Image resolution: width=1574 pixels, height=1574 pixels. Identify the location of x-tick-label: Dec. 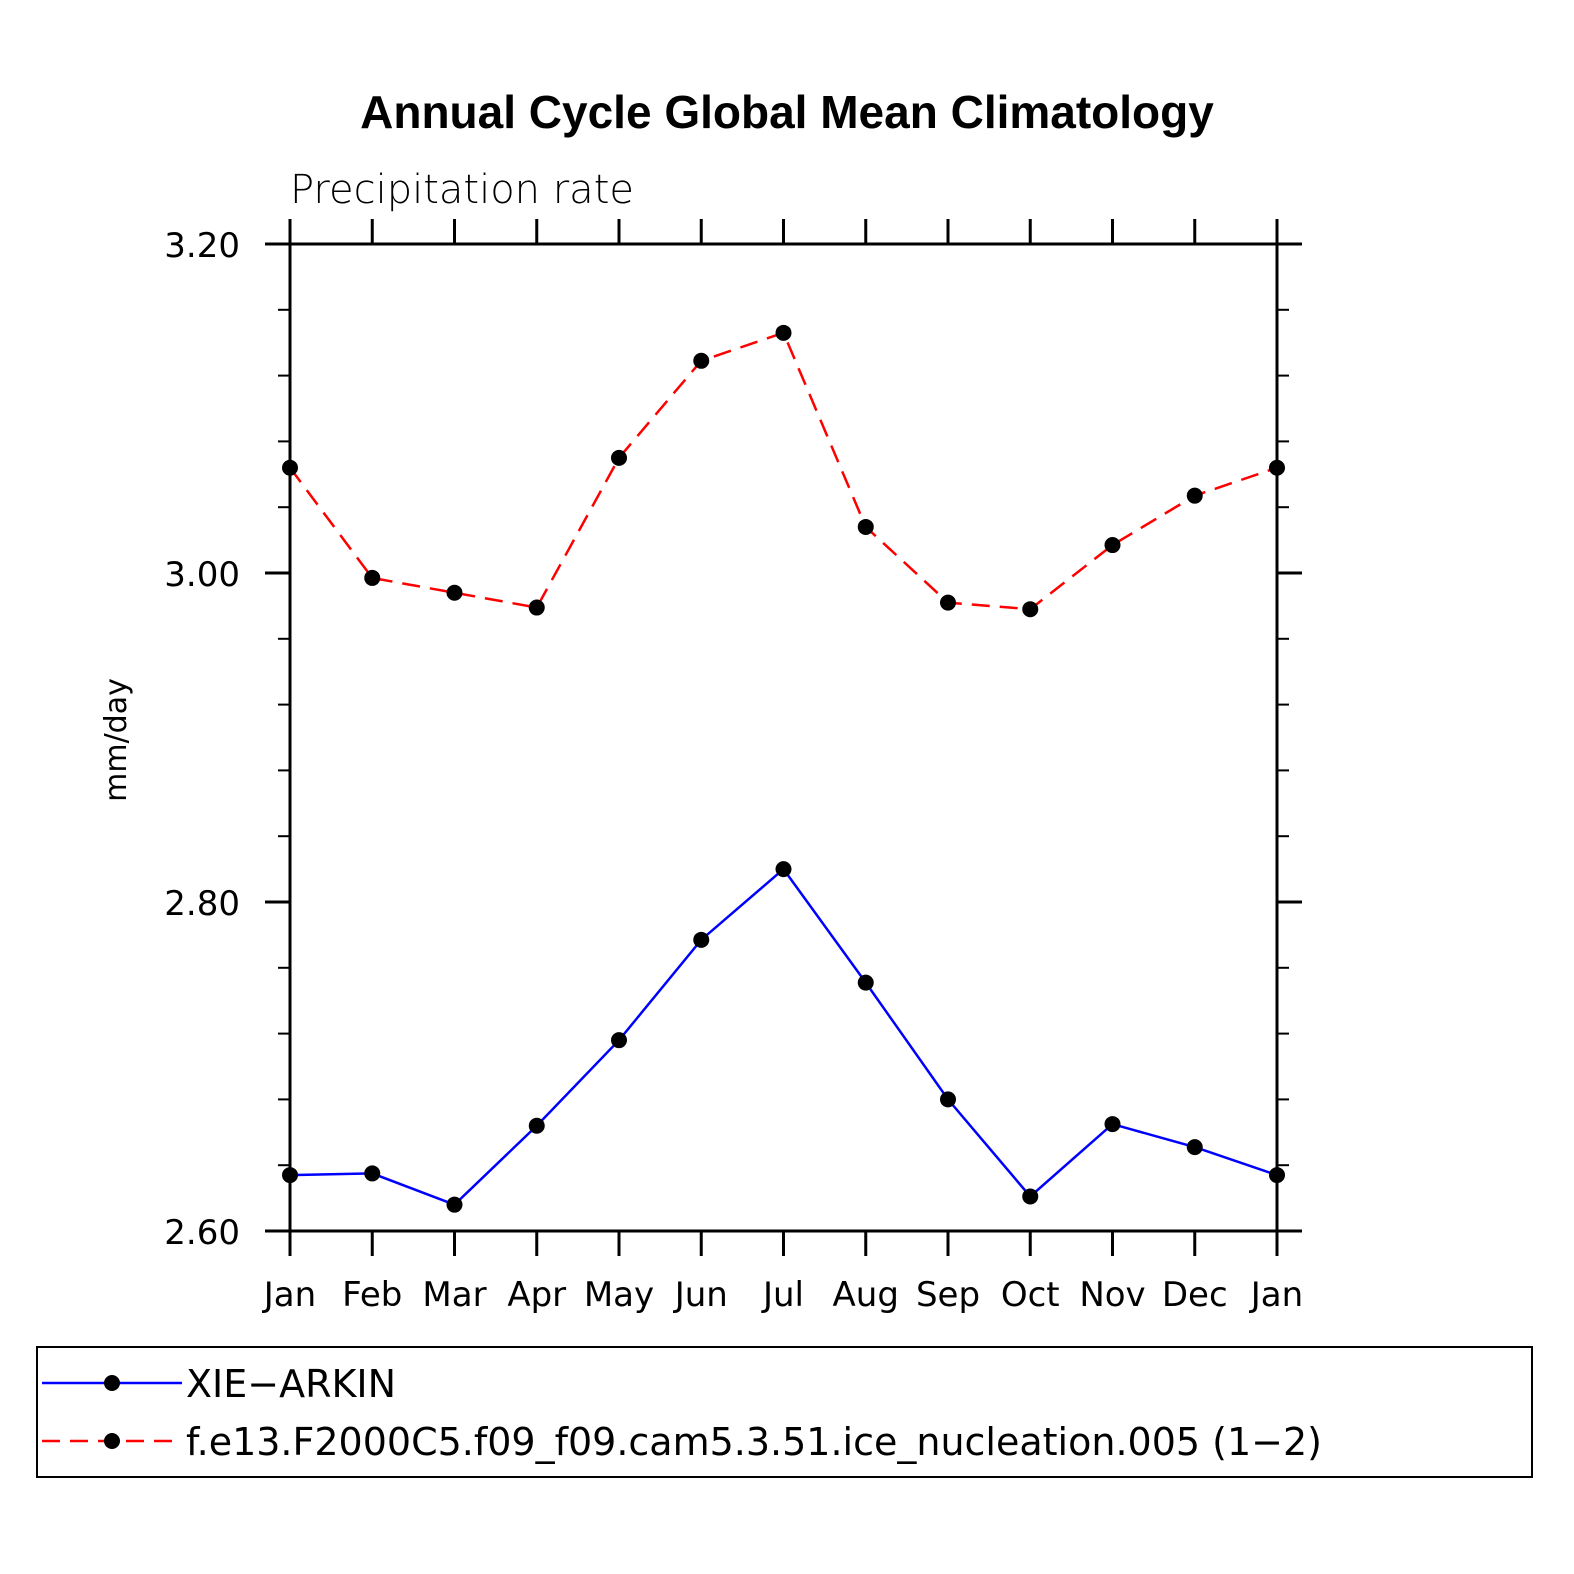
(1195, 1295).